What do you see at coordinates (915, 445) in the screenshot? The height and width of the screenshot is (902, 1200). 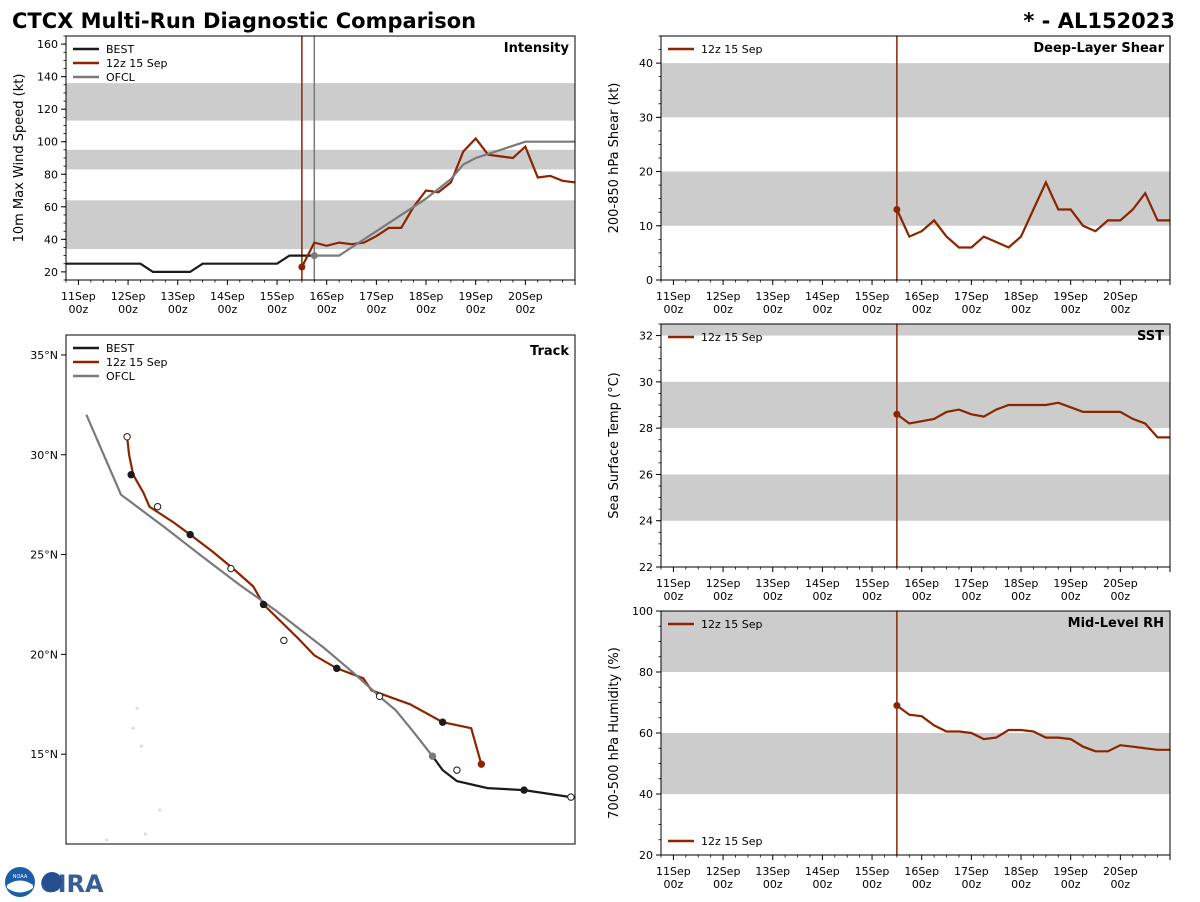 I see `panel-frame` at bounding box center [915, 445].